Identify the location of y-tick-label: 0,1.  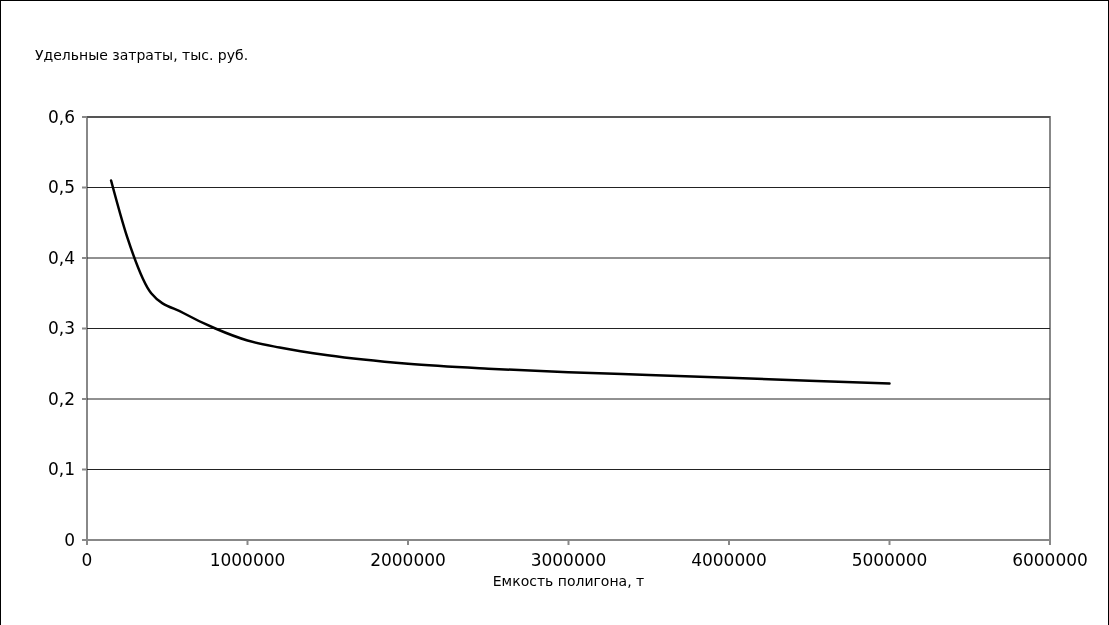
(61, 469).